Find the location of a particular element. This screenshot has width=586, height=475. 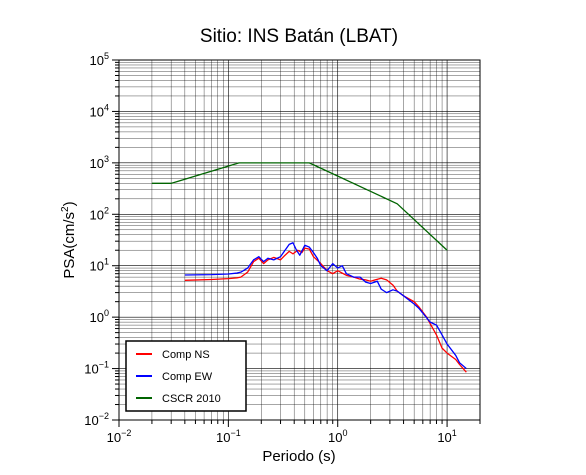

series-line-comp-ew is located at coordinates (325, 306).